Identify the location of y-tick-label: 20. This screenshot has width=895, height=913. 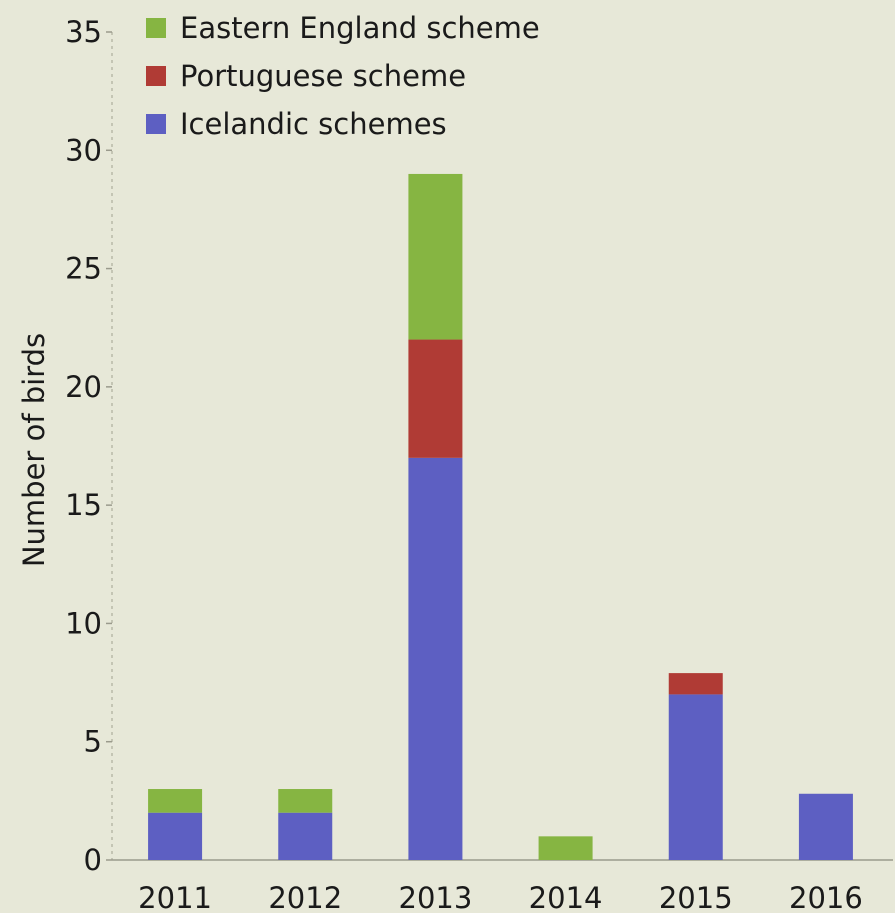
(83, 387).